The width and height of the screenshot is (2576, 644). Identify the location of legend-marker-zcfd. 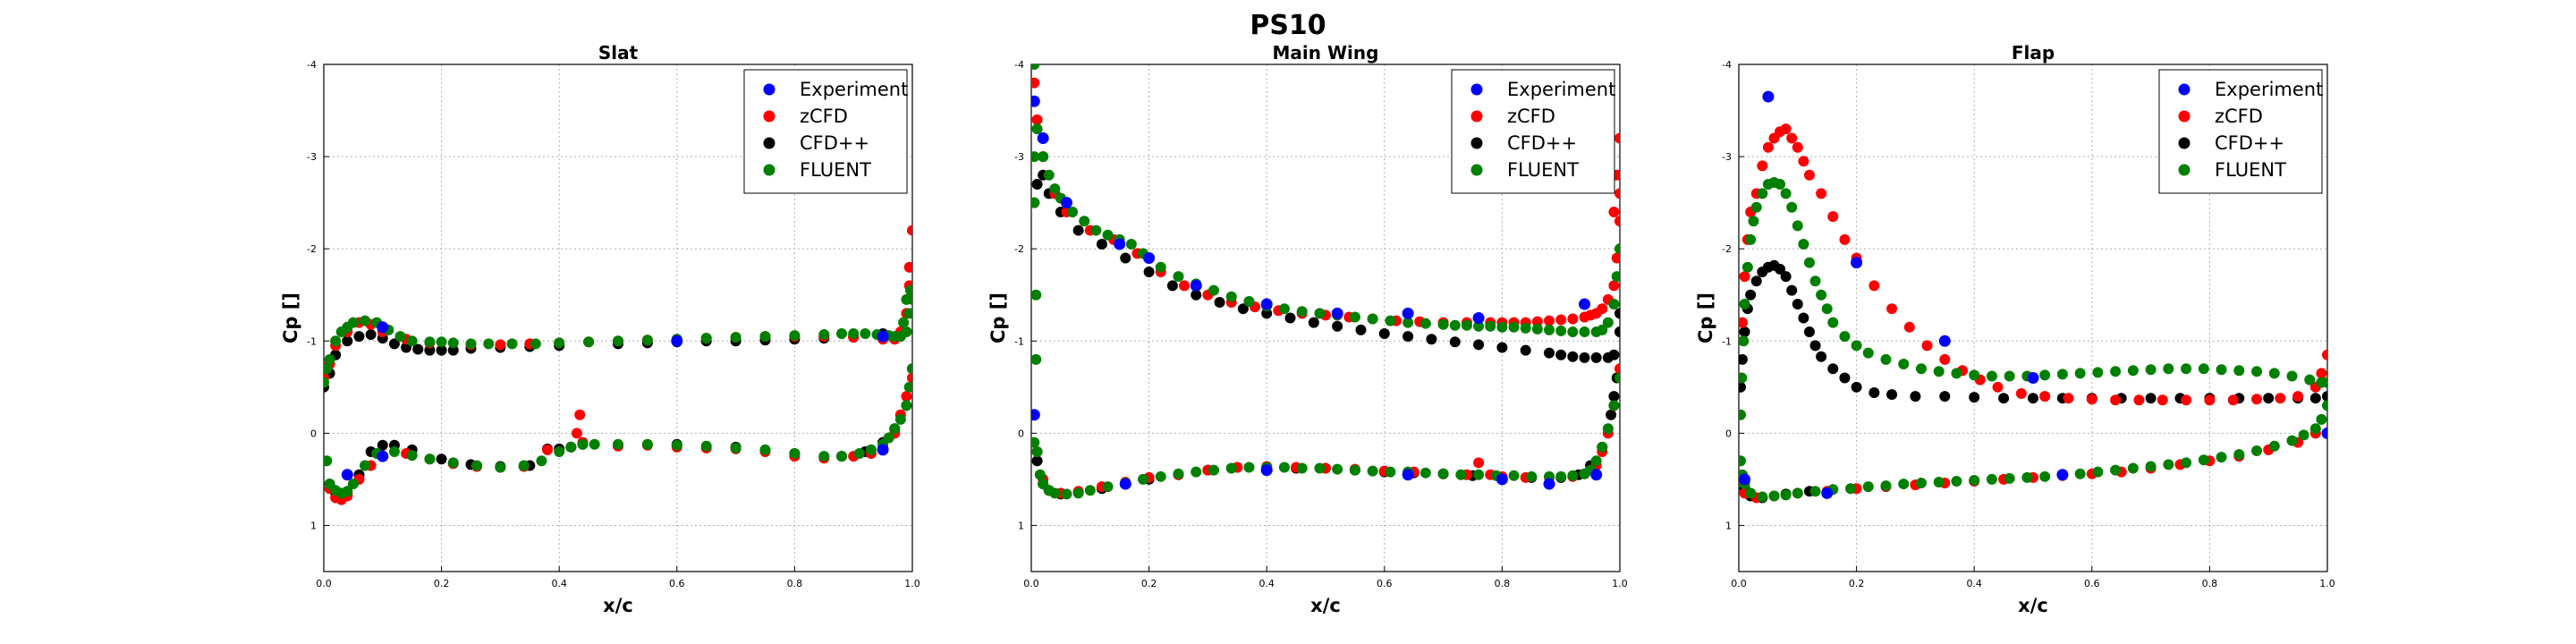
(769, 116).